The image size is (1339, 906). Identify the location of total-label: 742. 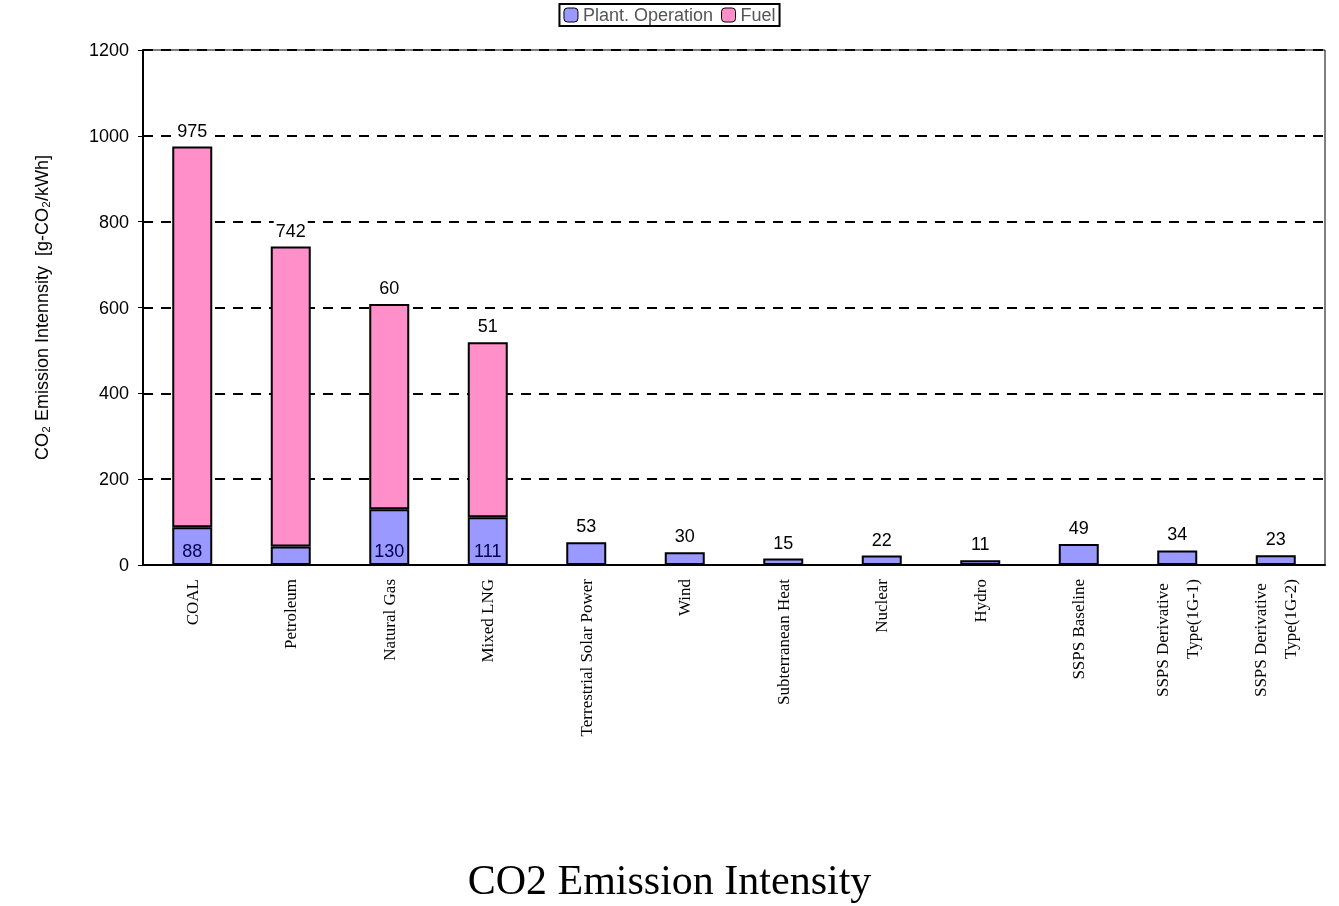
(290, 230).